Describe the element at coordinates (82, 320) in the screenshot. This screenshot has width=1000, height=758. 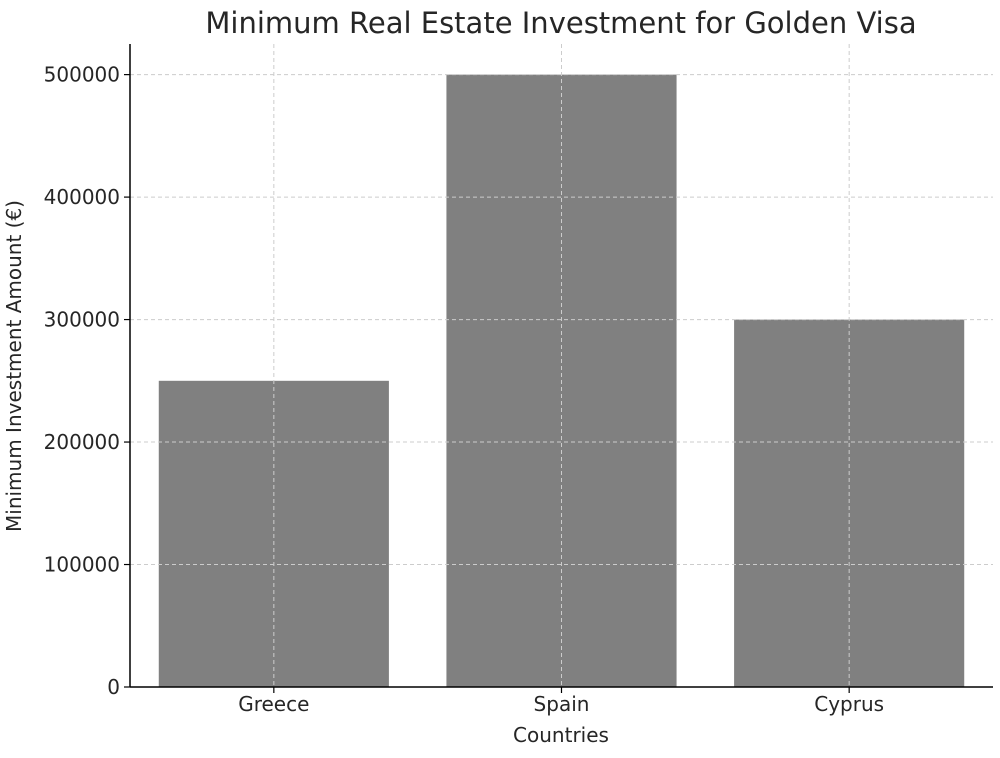
I see `y-tick-label: 300000` at that location.